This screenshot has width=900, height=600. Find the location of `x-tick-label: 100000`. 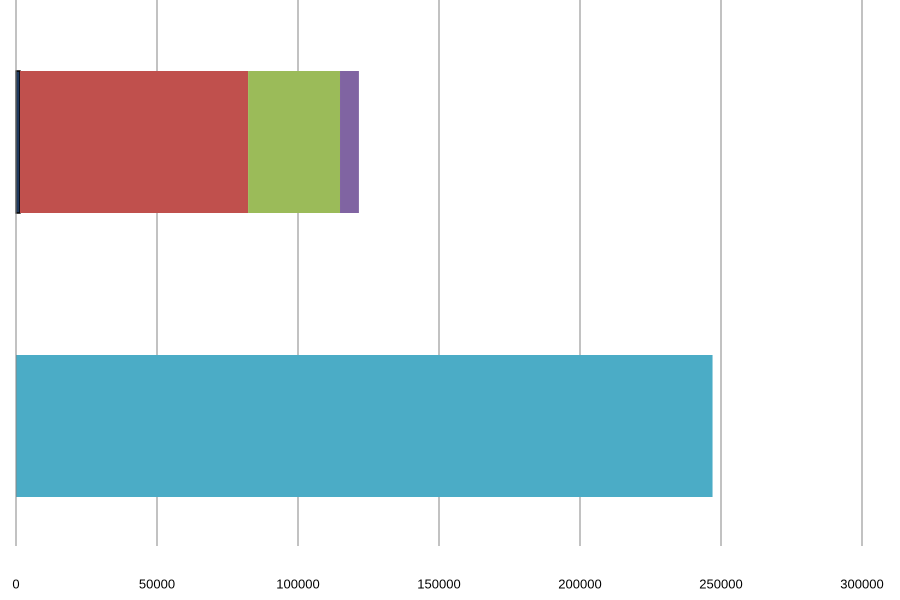

x-tick-label: 100000 is located at coordinates (297, 583).